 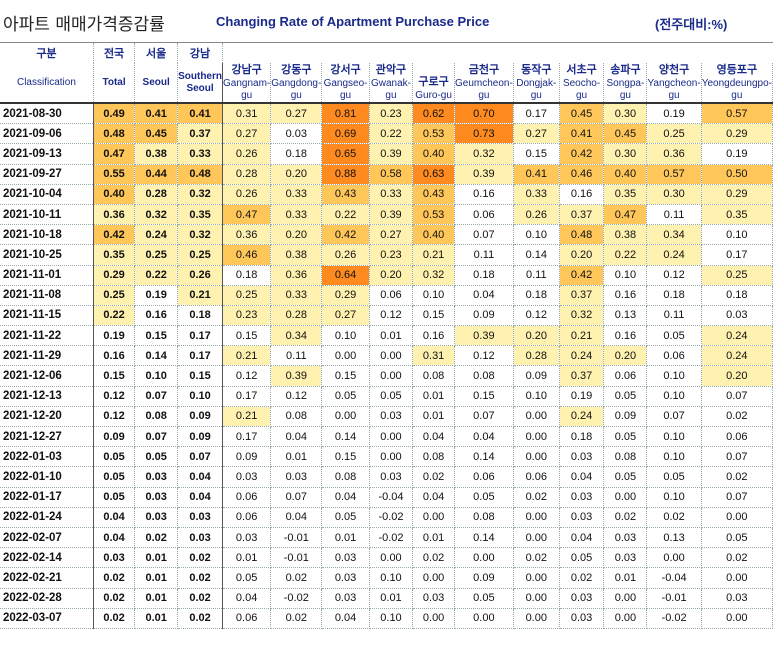 I want to click on data-cell: 0.55, so click(x=114, y=174).